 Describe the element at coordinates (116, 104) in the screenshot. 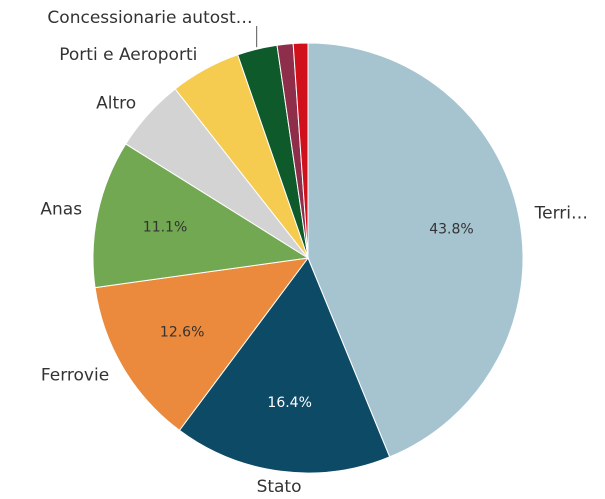

I see `category-label: Altro` at that location.